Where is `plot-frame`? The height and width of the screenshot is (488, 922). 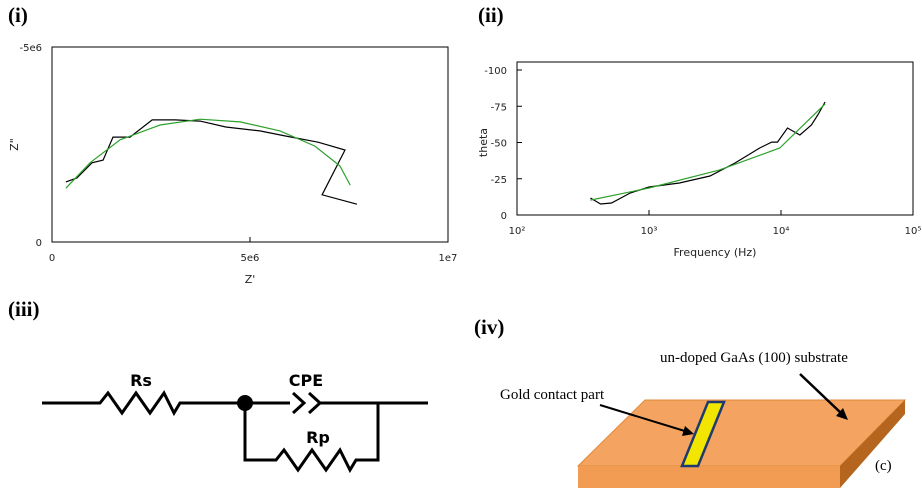 plot-frame is located at coordinates (715, 138).